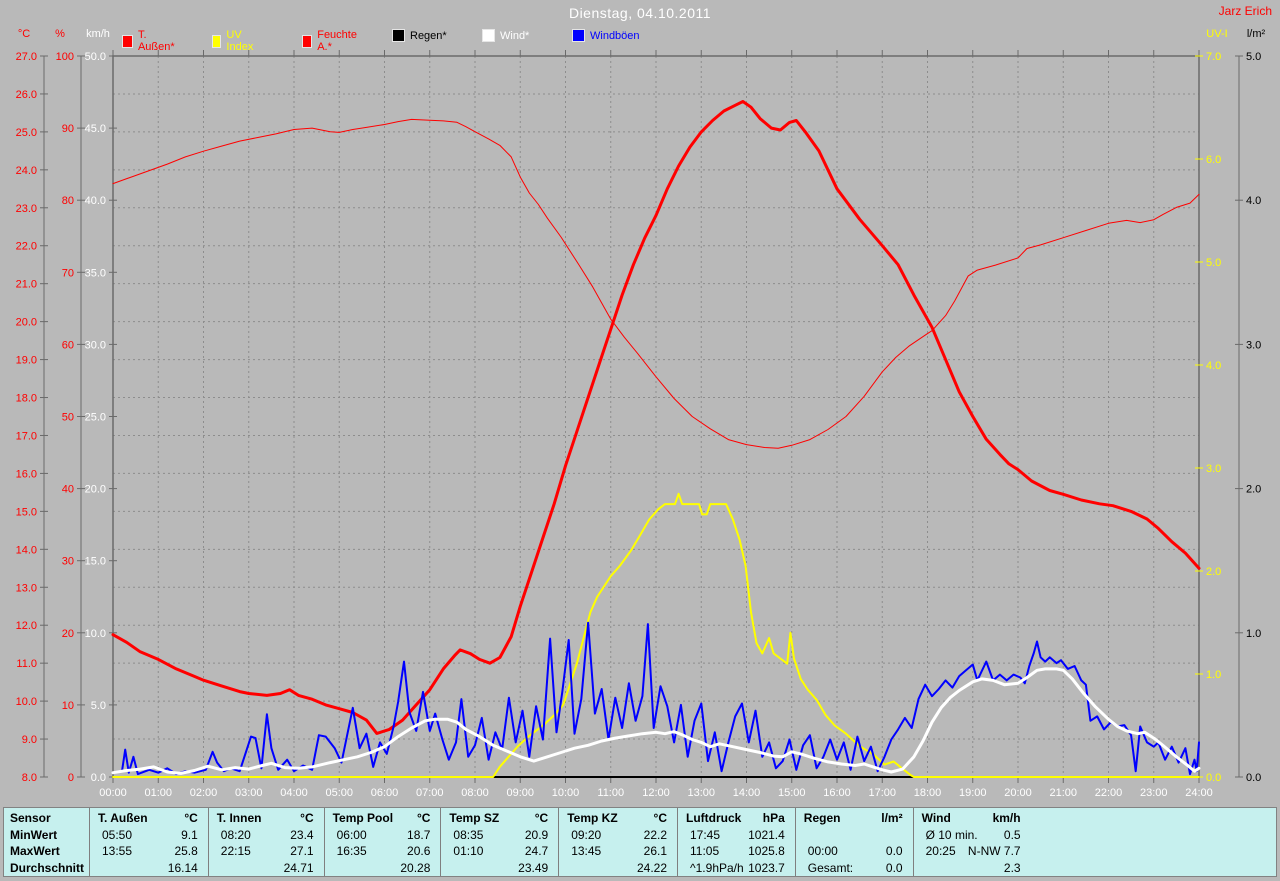 The width and height of the screenshot is (1280, 881). What do you see at coordinates (717, 867) in the screenshot?
I see `table-cell-time: ^1.9hPa/h` at bounding box center [717, 867].